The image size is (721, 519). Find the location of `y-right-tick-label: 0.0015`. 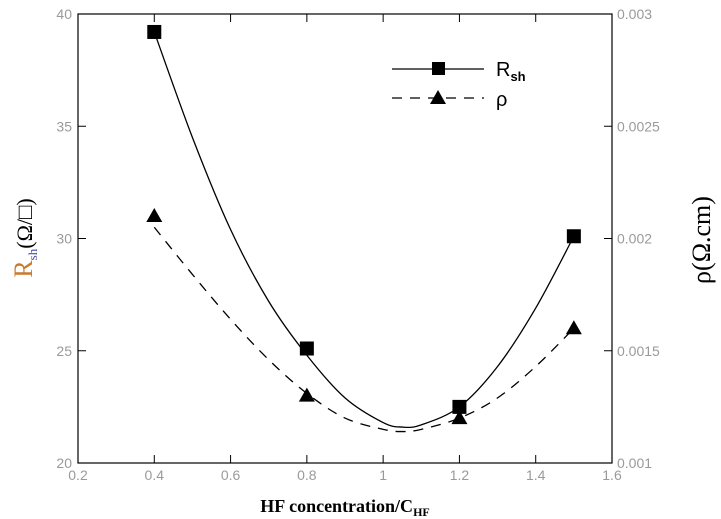

y-right-tick-label: 0.0015 is located at coordinates (638, 351).